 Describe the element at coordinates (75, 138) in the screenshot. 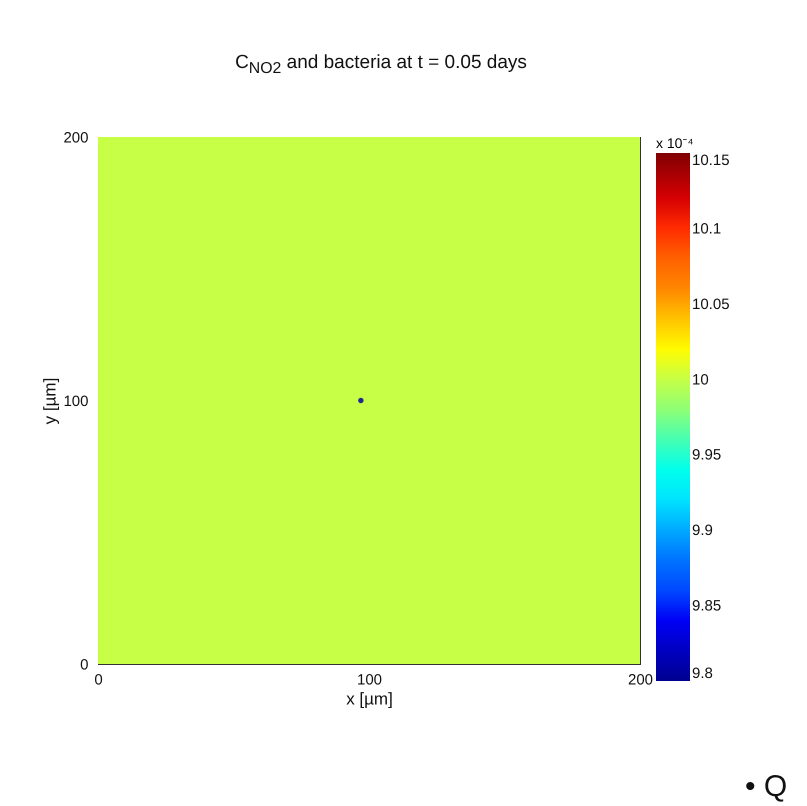

I see `y-tick-label: 200` at that location.